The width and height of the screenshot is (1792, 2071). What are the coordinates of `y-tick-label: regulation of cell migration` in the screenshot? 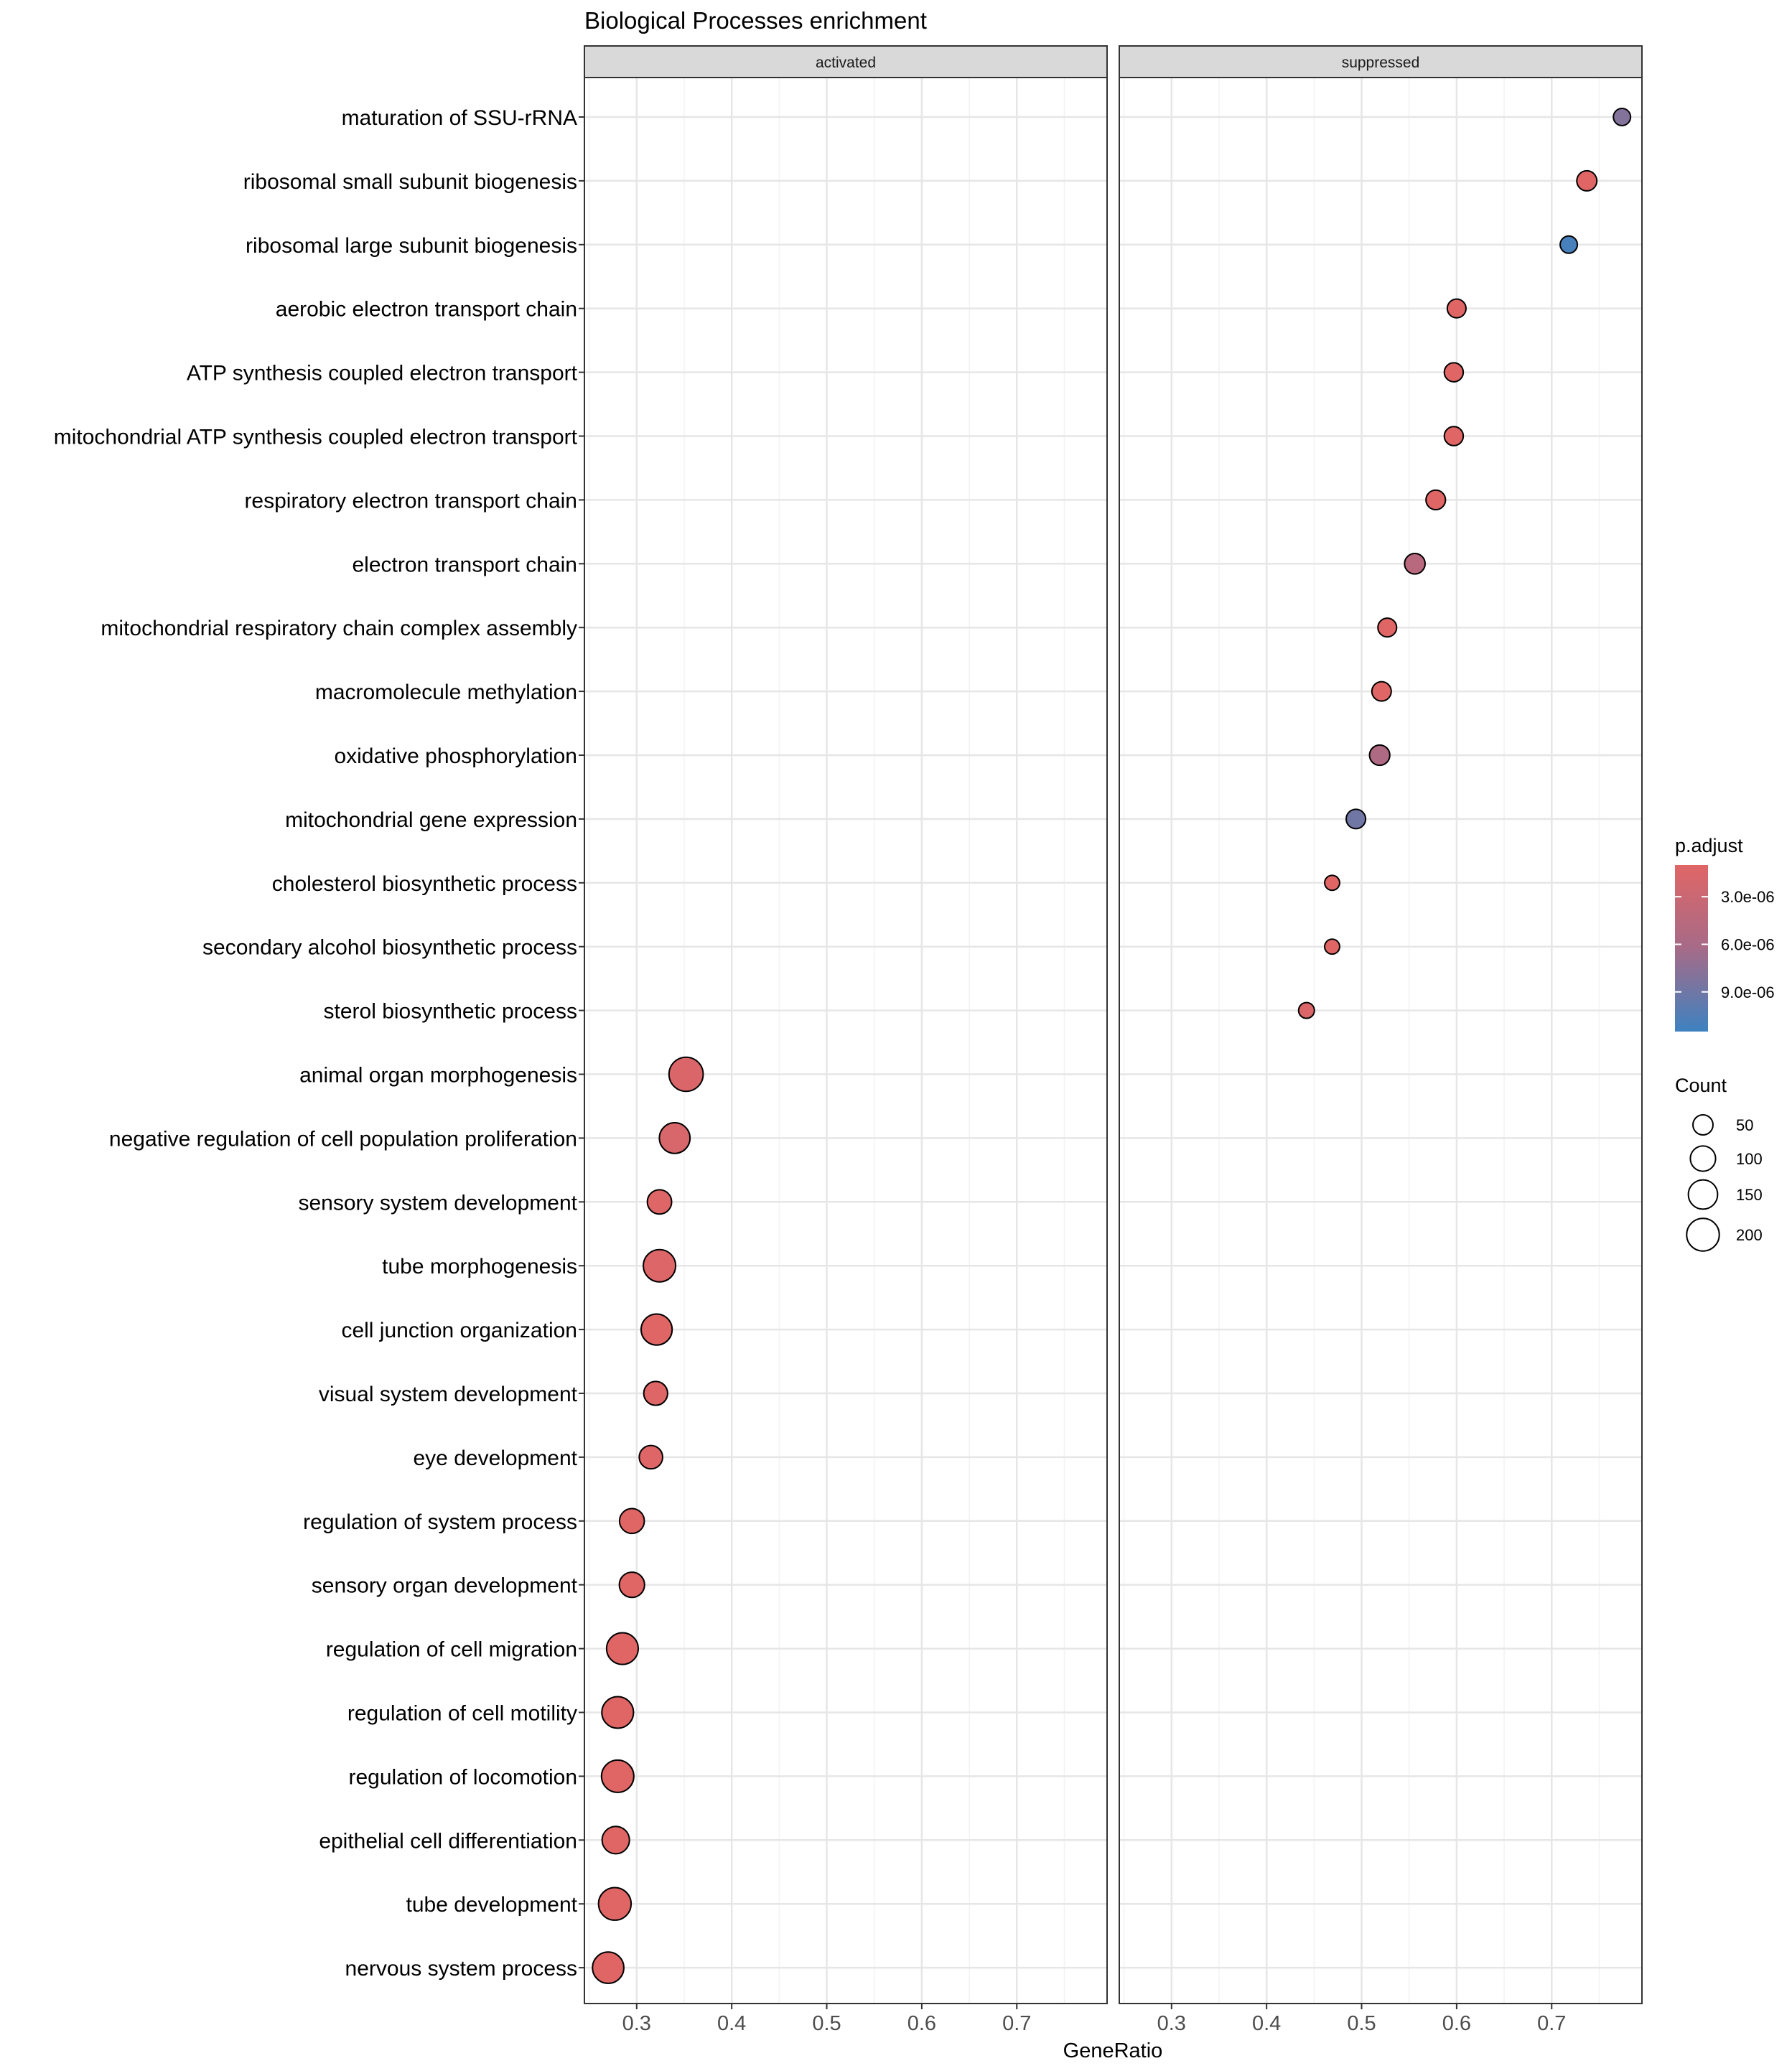 It's located at (451, 1650).